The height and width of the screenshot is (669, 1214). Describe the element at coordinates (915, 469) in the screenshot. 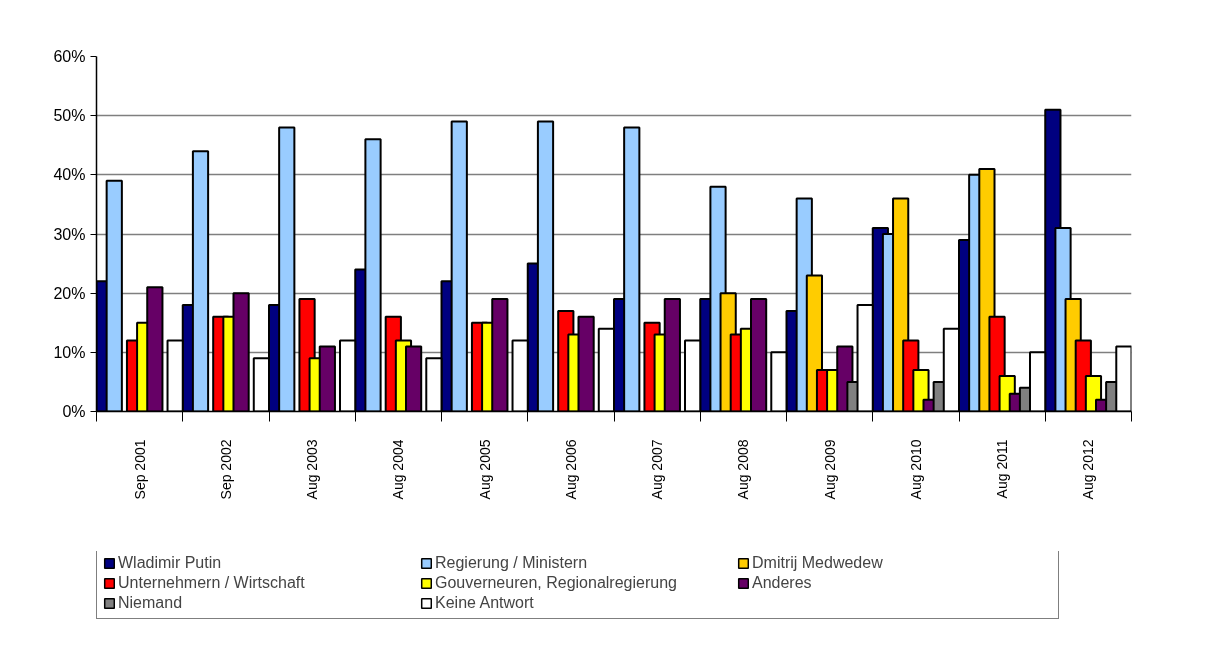

I see `x-tick-label: Aug 2010` at that location.